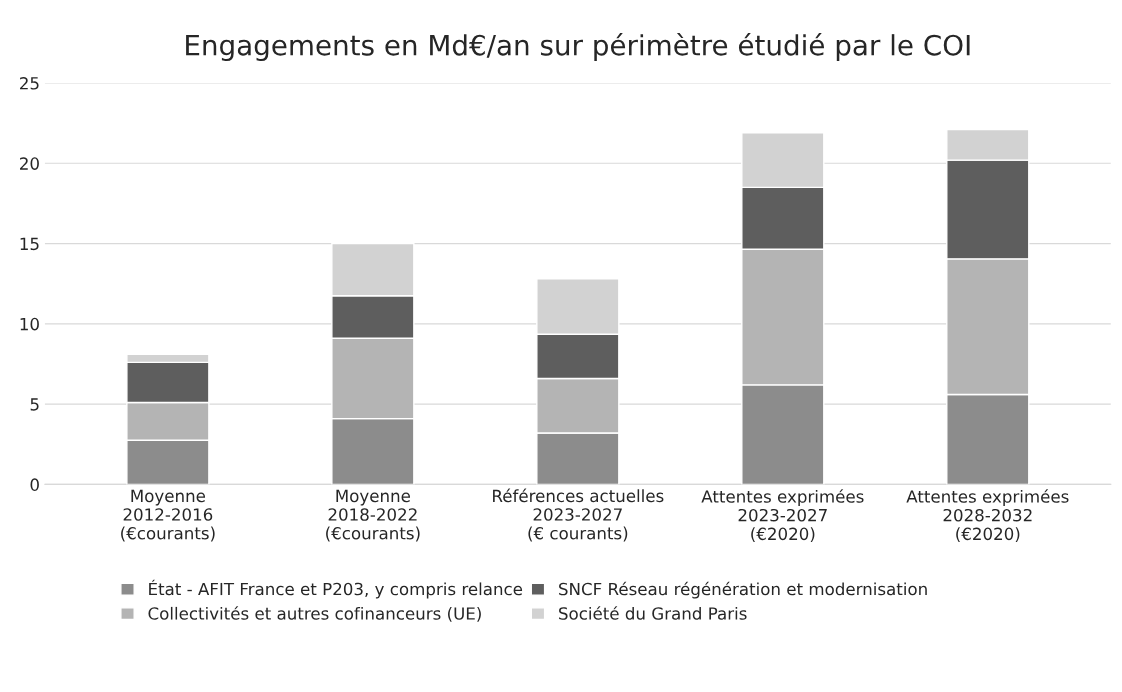 This screenshot has width=1122, height=692. I want to click on x-tick-label: Moyenne 2012-2016 (€courants), so click(168, 515).